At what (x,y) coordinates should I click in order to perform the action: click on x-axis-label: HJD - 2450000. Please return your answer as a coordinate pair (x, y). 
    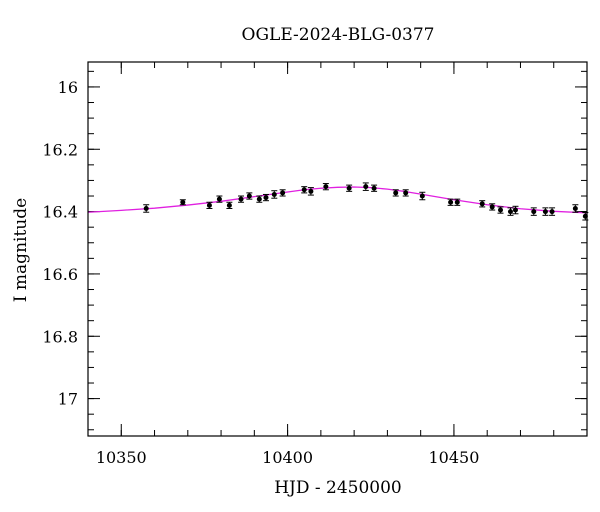
    Looking at the image, I should click on (338, 488).